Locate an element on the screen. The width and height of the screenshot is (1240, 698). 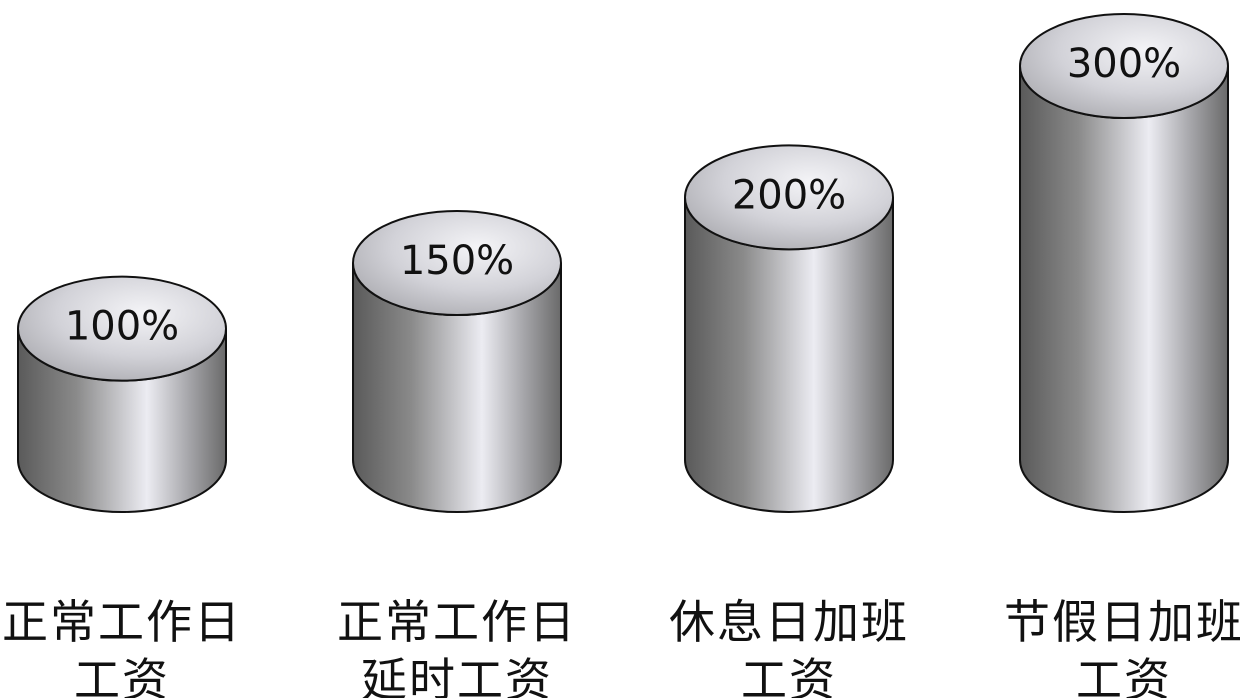
cylinder-body is located at coordinates (1124, 289).